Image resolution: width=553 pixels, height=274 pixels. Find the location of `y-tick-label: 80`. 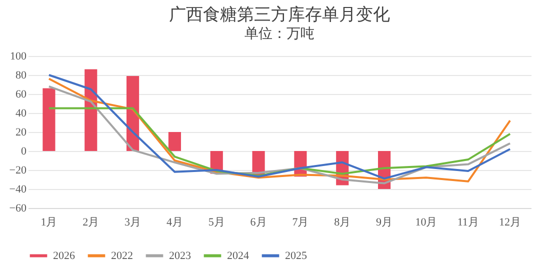

y-tick-label: 80 is located at coordinates (21, 76).